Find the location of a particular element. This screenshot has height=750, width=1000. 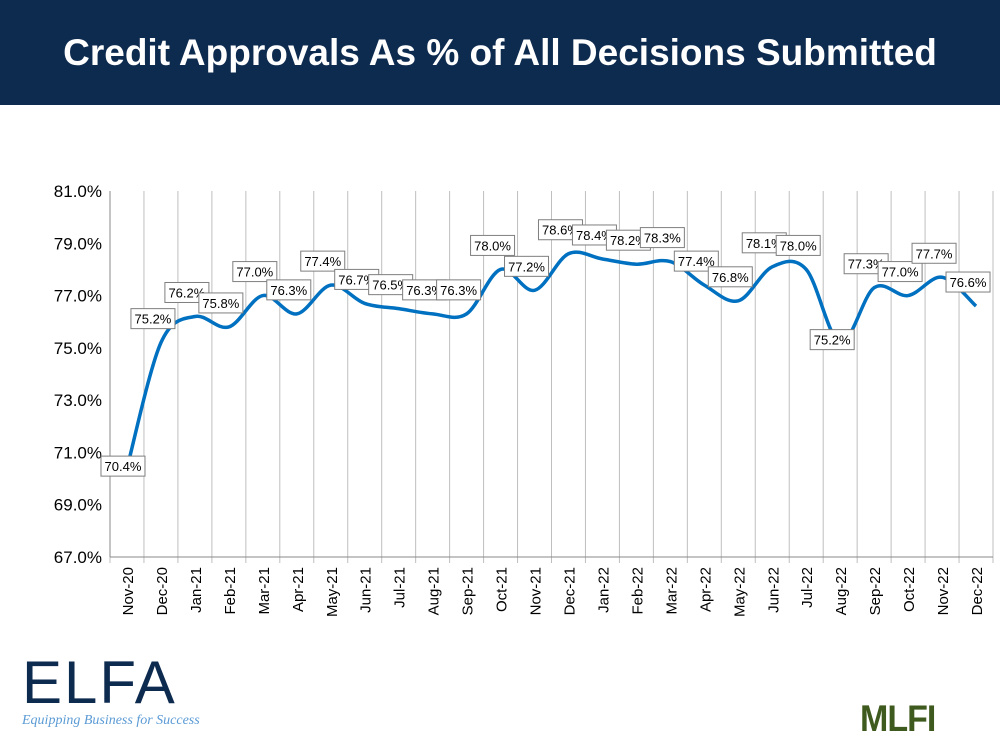

data-label: 76.2% is located at coordinates (186, 292).